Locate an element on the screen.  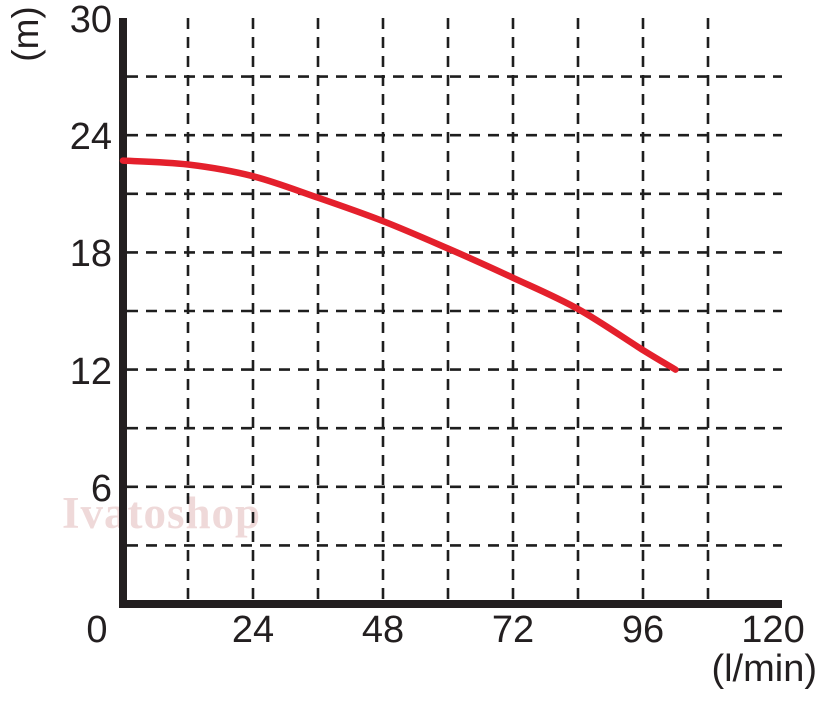
y-tick-label: 24 is located at coordinates (90, 137).